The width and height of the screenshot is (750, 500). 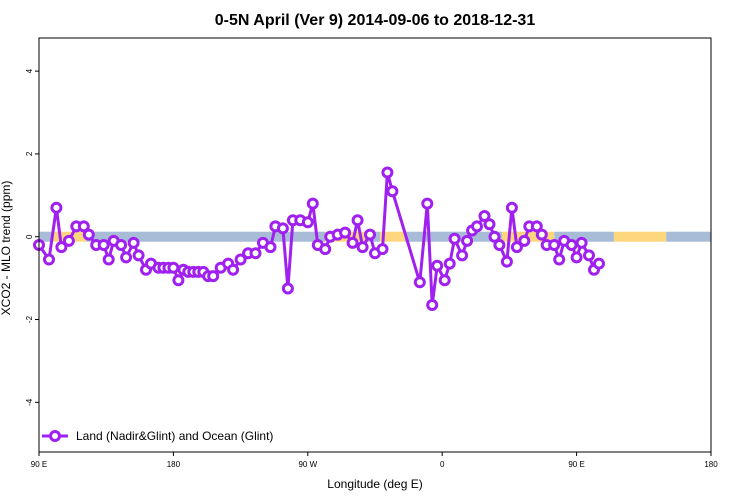 I want to click on y-tick-label: 4, so click(x=29, y=70).